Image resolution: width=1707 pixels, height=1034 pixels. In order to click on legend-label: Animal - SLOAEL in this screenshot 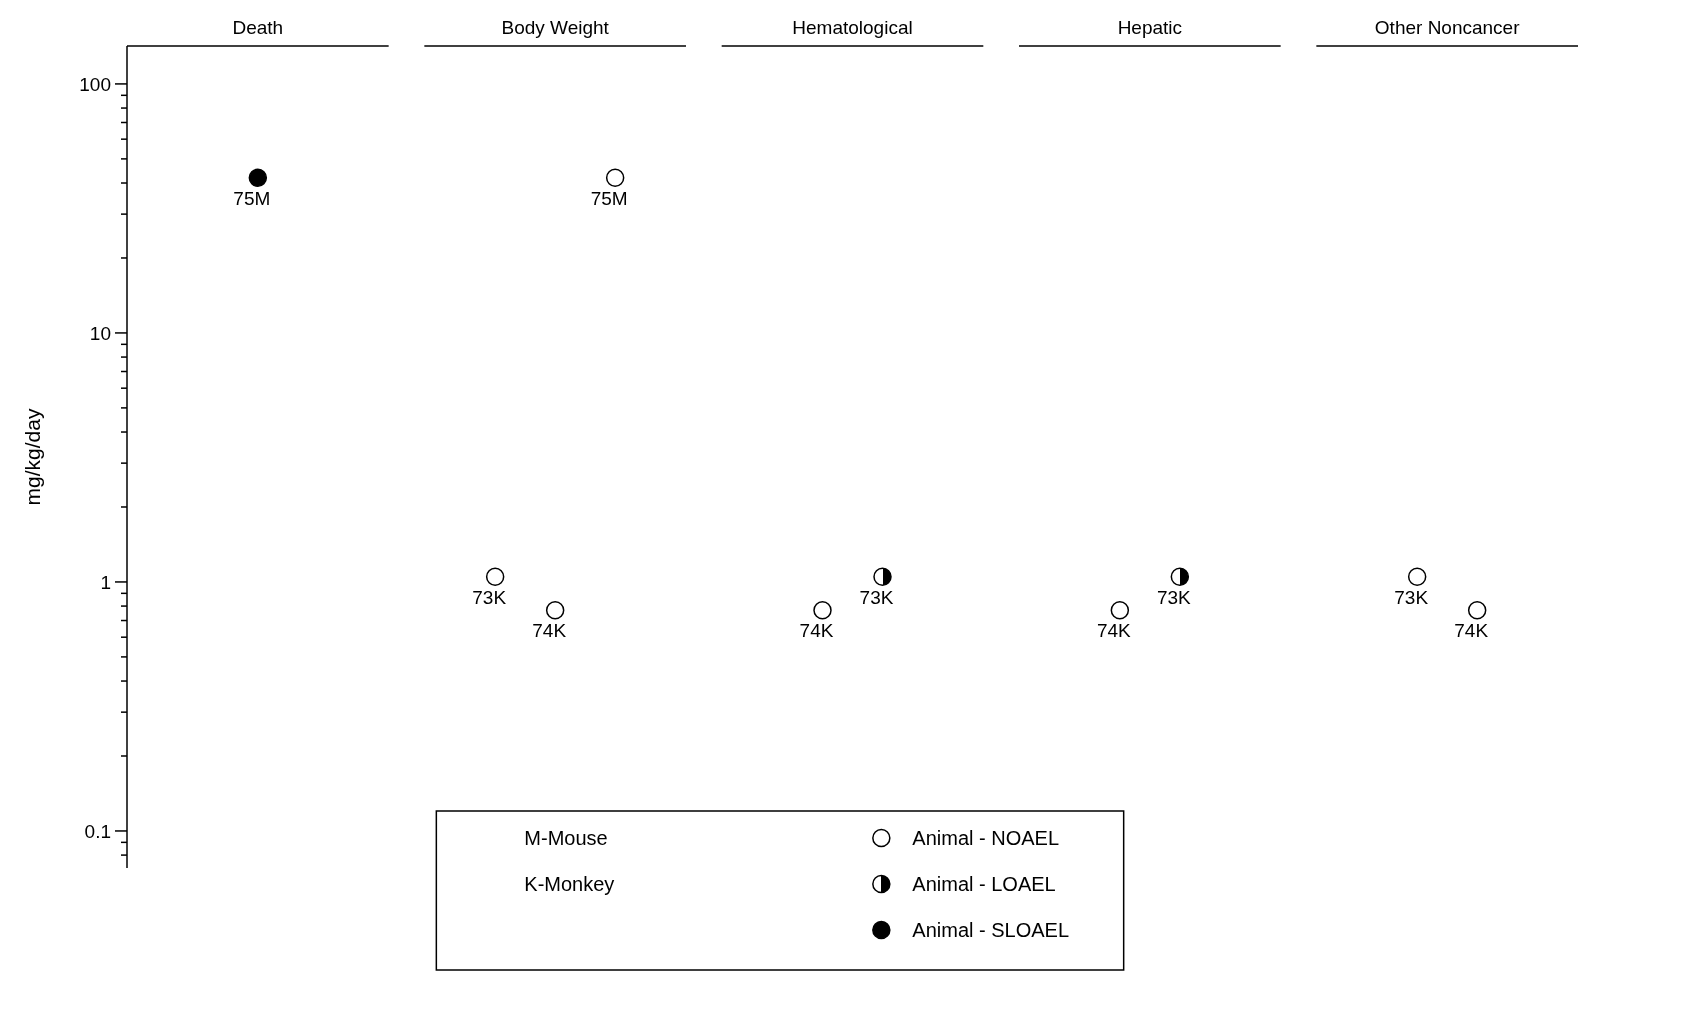, I will do `click(991, 930)`.